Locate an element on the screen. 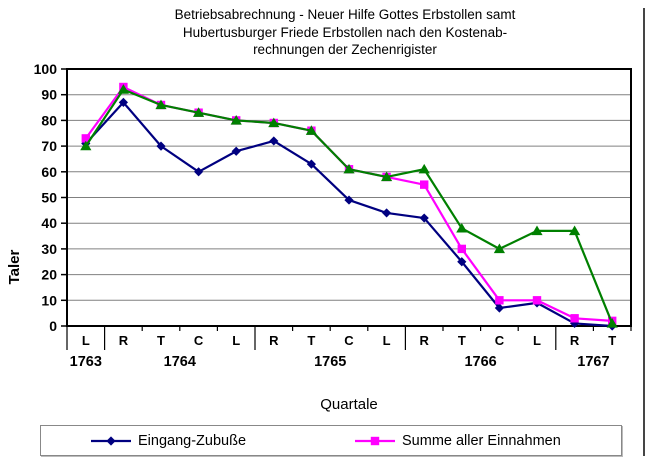 This screenshot has height=476, width=650. y-ticks is located at coordinates (64, 197).